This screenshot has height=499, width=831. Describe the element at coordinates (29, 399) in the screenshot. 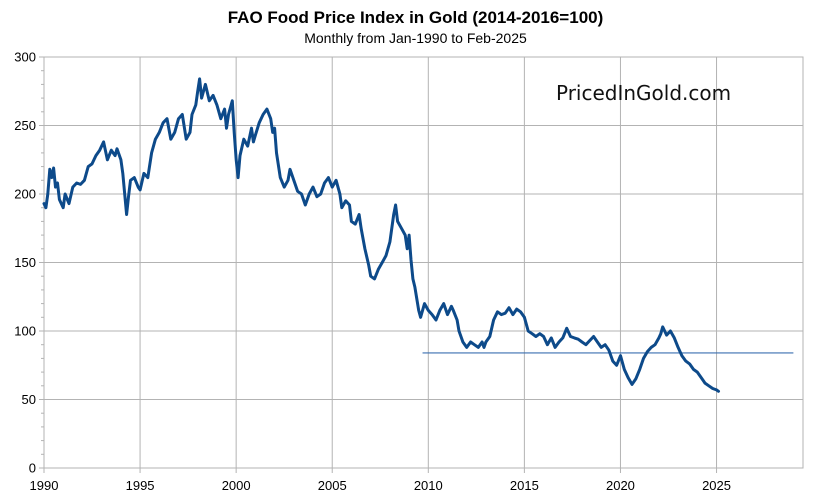

I see `y-tick-label: 50` at that location.